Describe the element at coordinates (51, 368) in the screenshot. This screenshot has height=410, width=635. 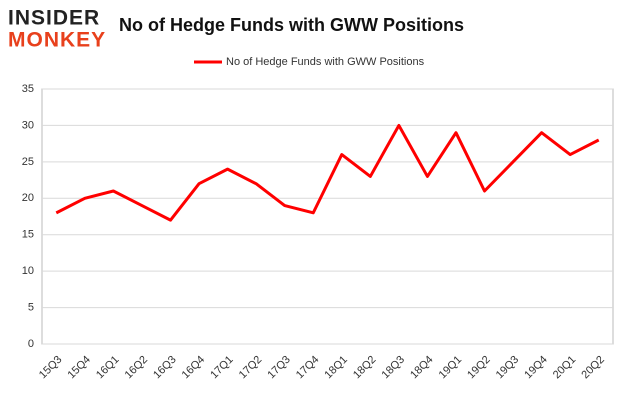
I see `x-tick-label: 15Q3` at that location.